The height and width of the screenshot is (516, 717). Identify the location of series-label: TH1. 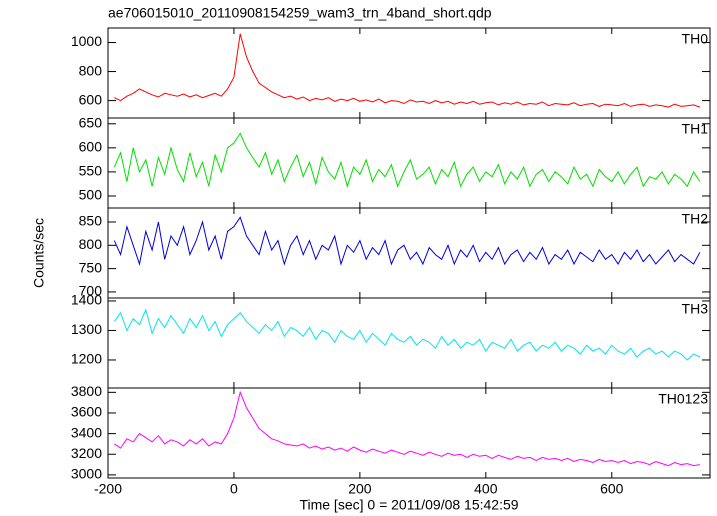
(695, 129).